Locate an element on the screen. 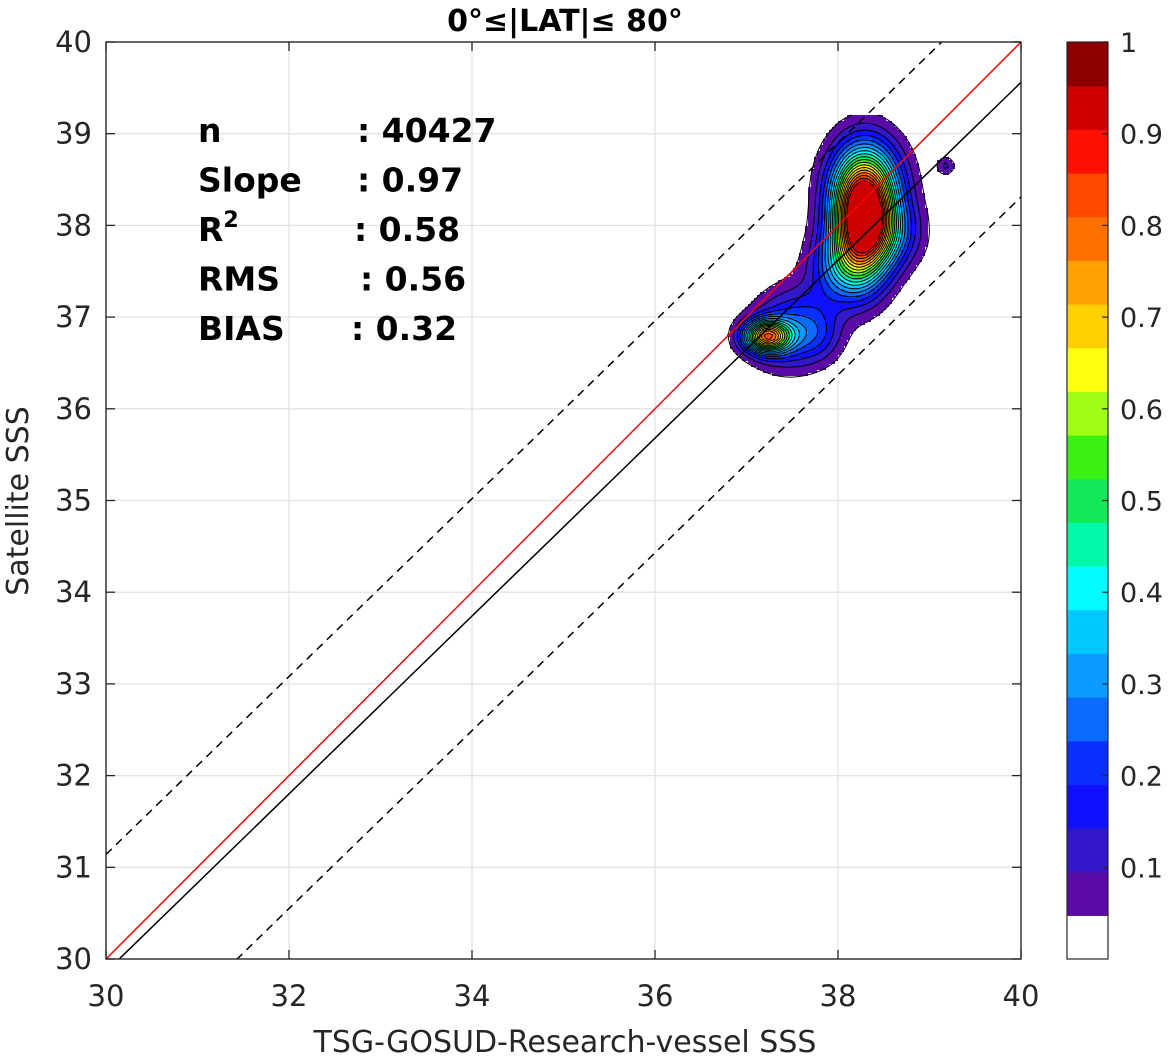  y-tick-label: 35 is located at coordinates (73, 501).